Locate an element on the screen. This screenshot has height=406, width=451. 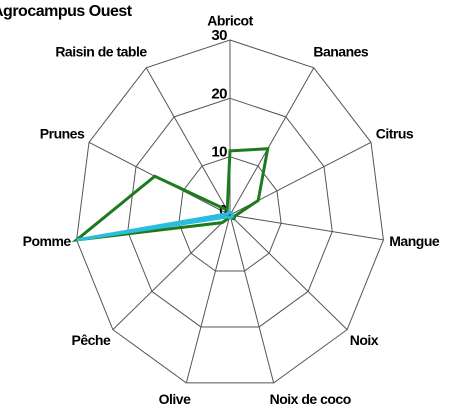
y-tick-label: 30 is located at coordinates (219, 35).